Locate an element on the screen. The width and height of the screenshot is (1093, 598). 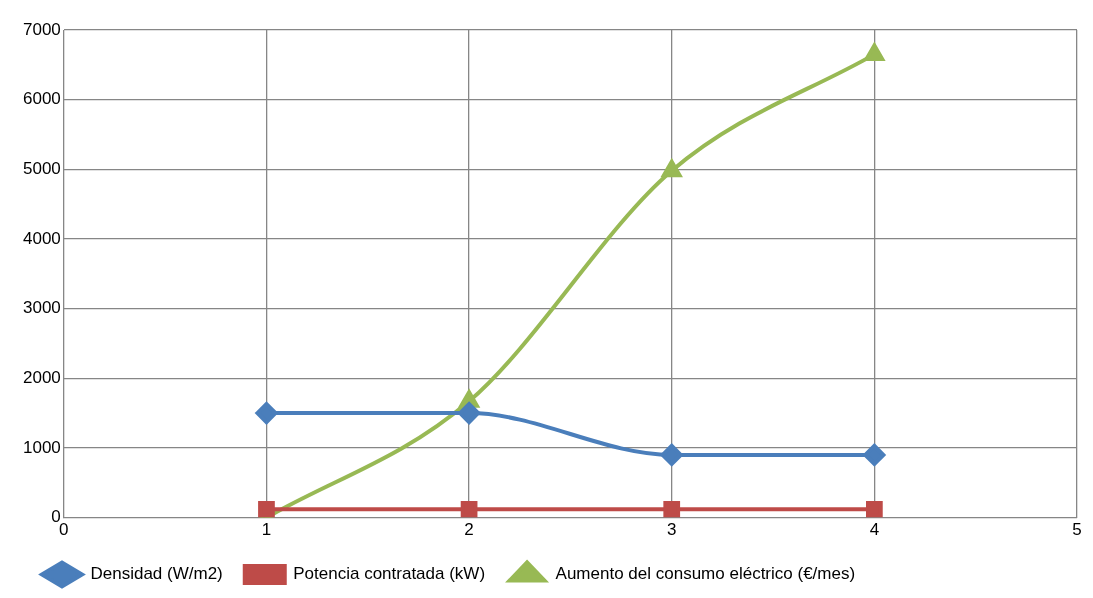
x-tick-label: 3 is located at coordinates (671, 530).